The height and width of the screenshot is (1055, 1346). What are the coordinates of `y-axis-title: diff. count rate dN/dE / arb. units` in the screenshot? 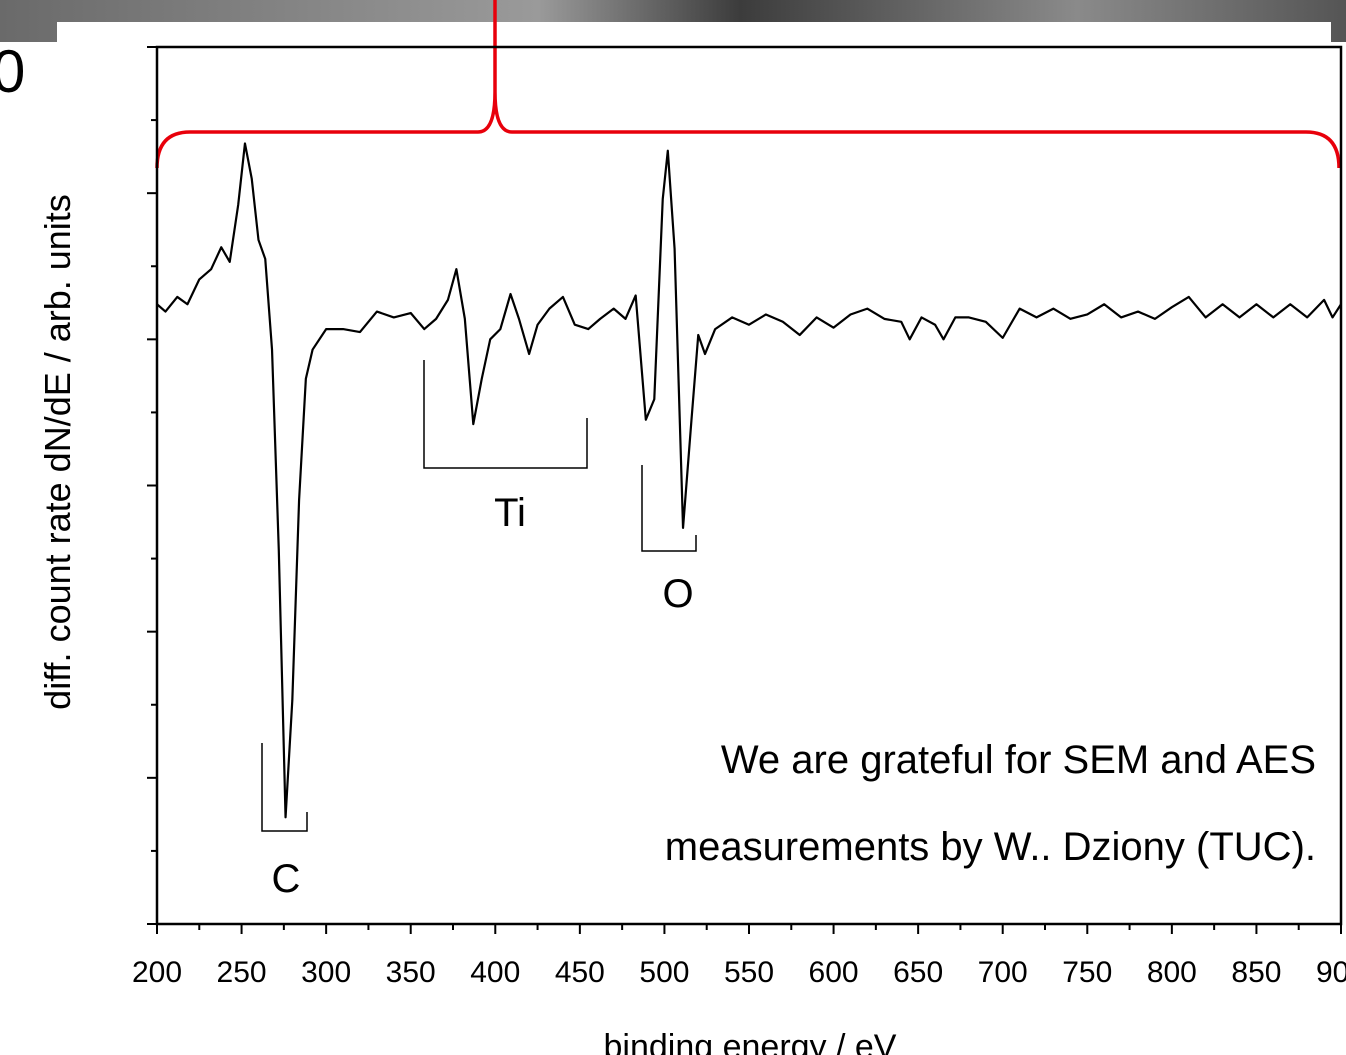 It's located at (57, 452).